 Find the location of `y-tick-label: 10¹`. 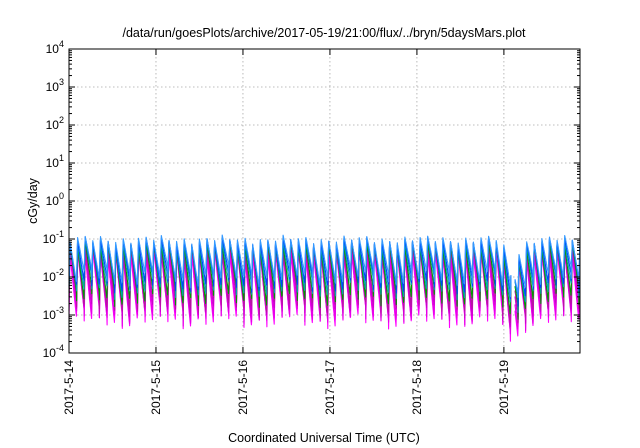

y-tick-label: 10¹ is located at coordinates (55, 161).